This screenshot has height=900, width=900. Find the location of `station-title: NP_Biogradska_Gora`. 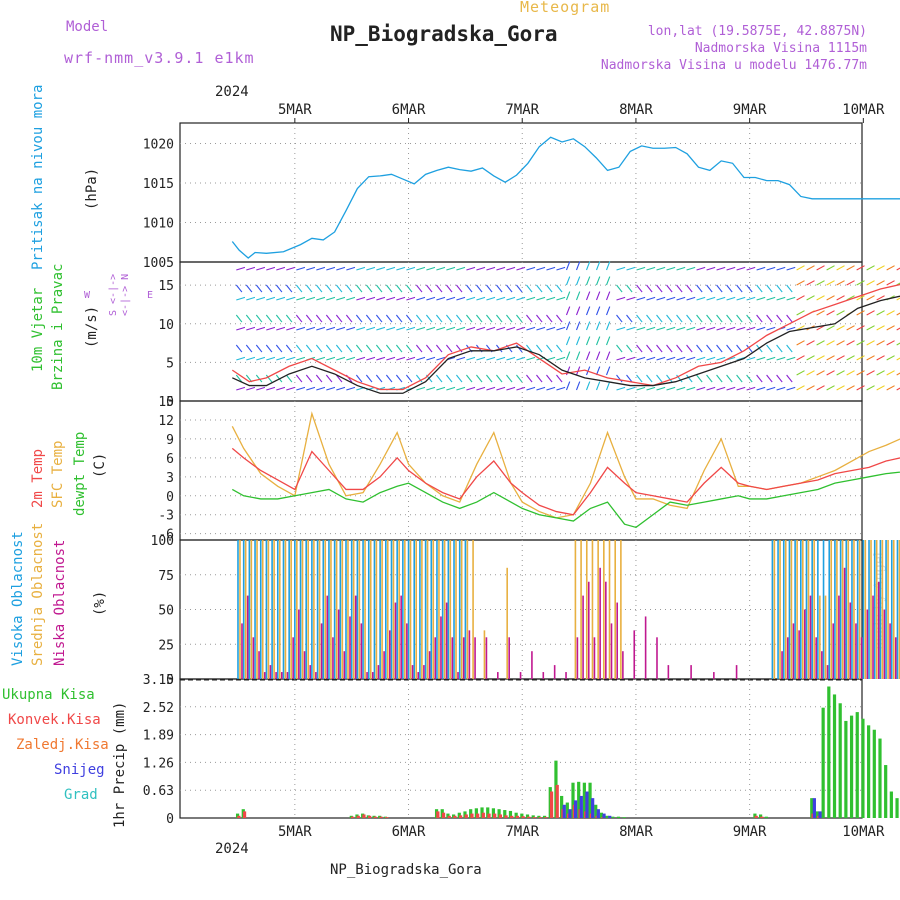

station-title: NP_Biogradska_Gora is located at coordinates (444, 34).